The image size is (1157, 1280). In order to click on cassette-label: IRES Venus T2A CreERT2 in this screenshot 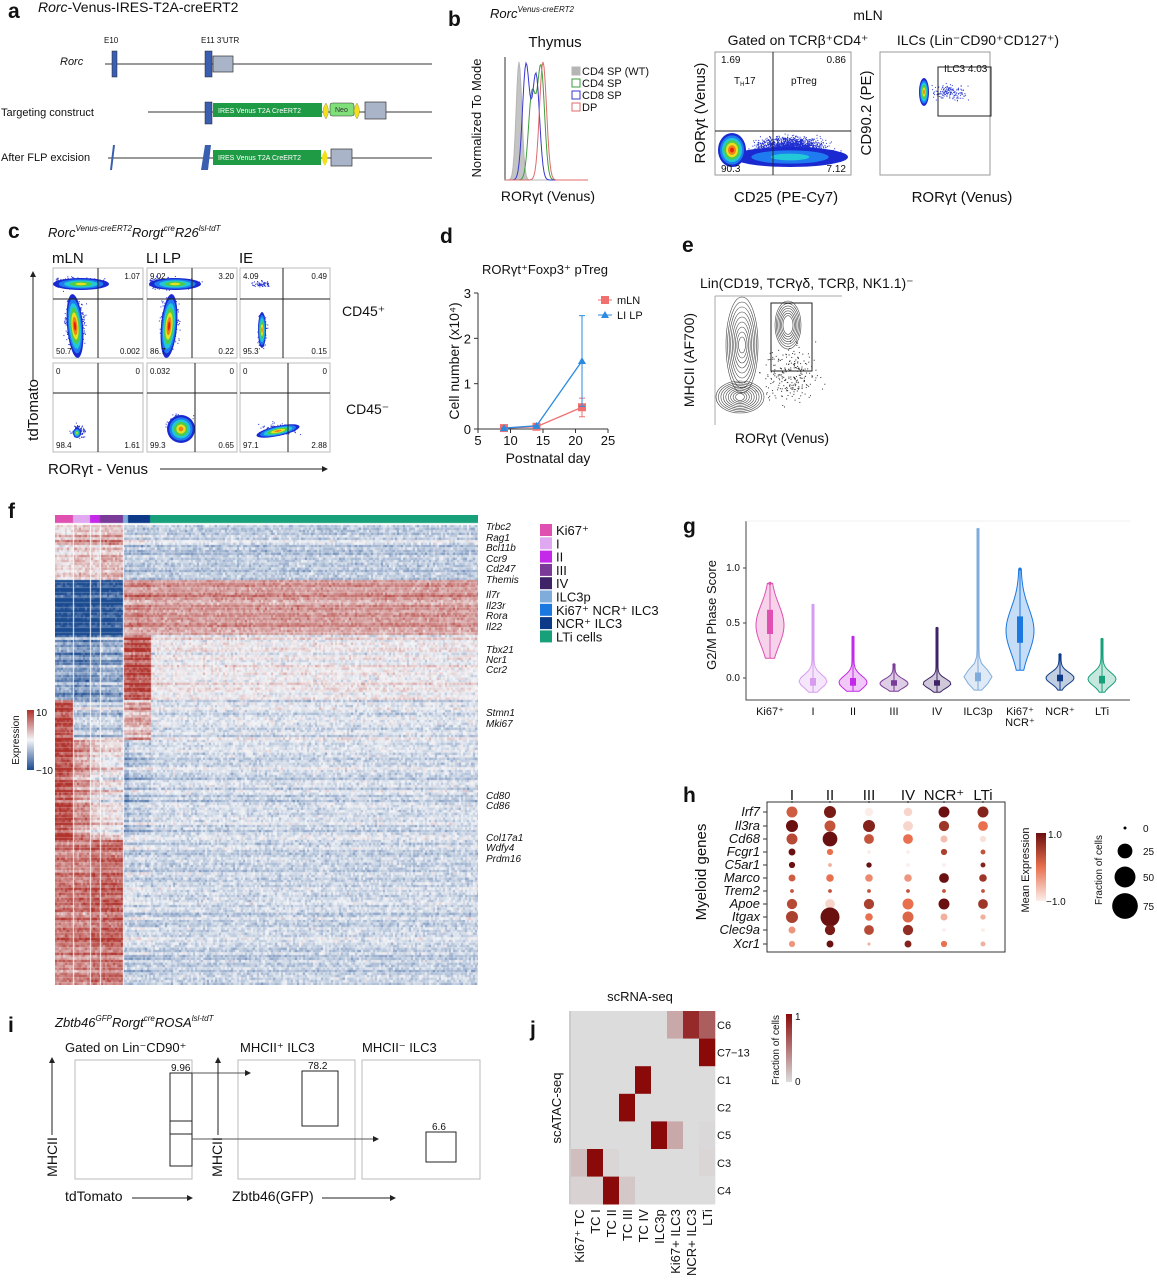, I will do `click(259, 111)`.